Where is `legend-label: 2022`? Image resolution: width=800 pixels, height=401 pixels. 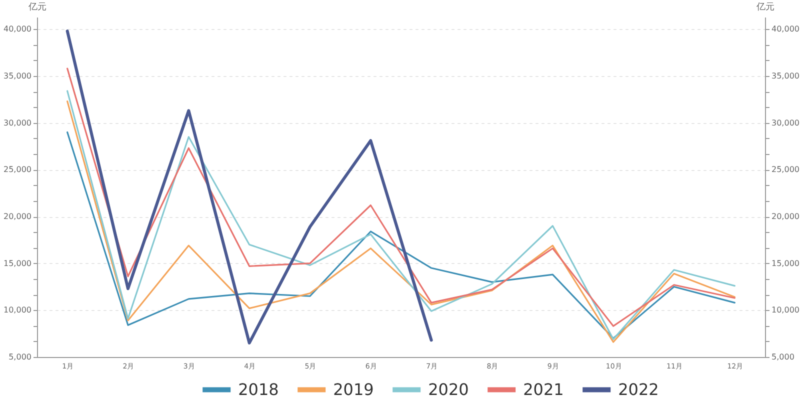 legend-label: 2022 is located at coordinates (638, 389).